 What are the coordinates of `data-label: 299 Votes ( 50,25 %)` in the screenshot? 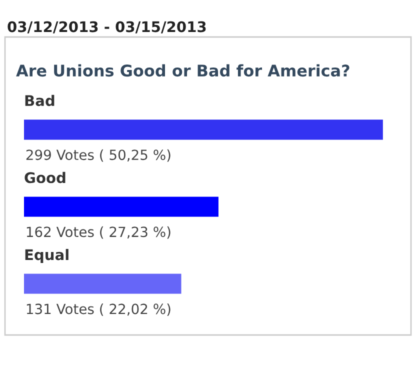 It's located at (98, 155).